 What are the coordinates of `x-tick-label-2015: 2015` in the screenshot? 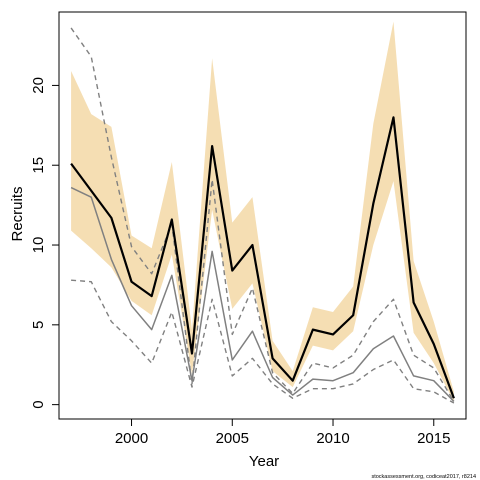 It's located at (433, 438).